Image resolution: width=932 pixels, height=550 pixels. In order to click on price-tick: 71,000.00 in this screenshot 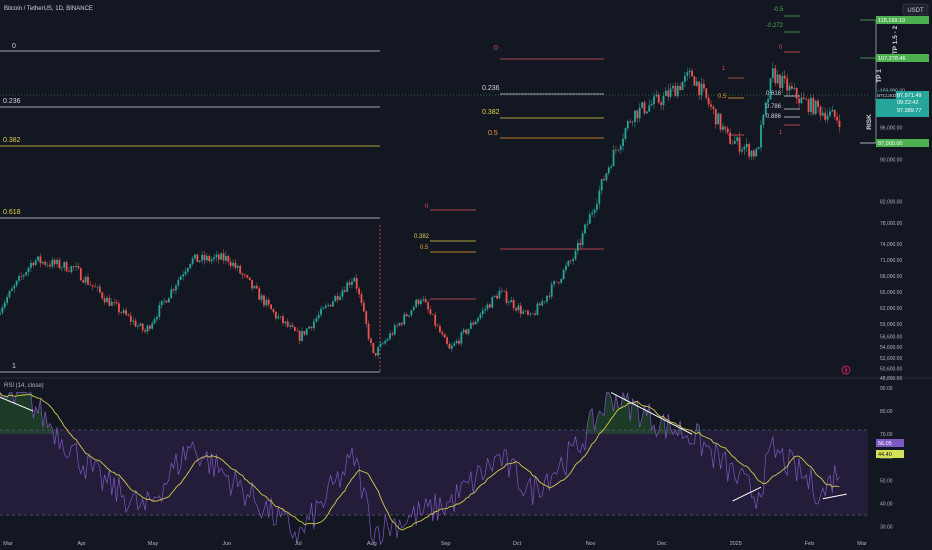, I will do `click(891, 261)`.